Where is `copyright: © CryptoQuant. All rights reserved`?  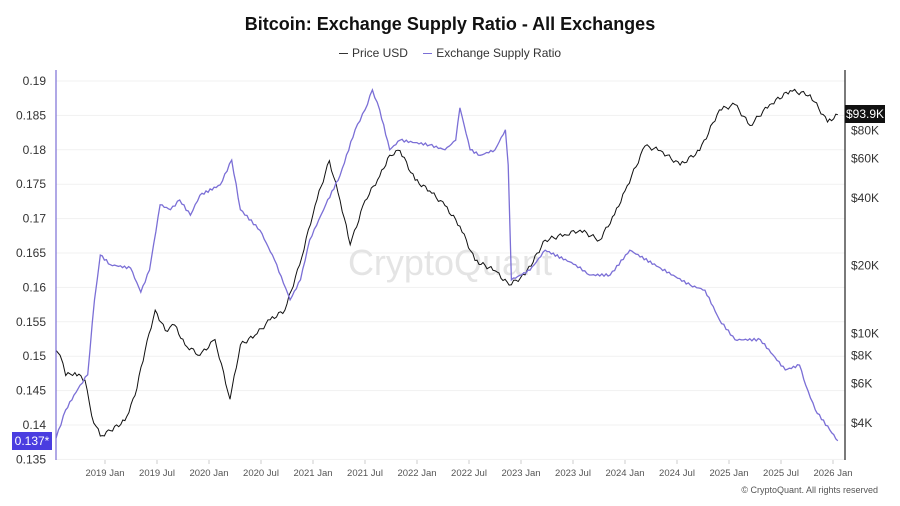 copyright: © CryptoQuant. All rights reserved is located at coordinates (809, 490).